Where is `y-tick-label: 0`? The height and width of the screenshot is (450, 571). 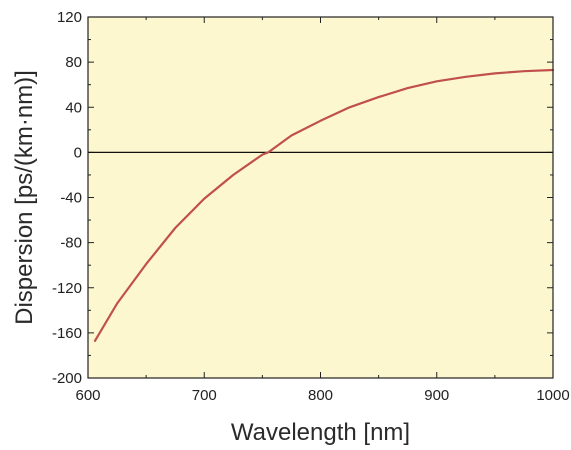 y-tick-label: 0 is located at coordinates (78, 152).